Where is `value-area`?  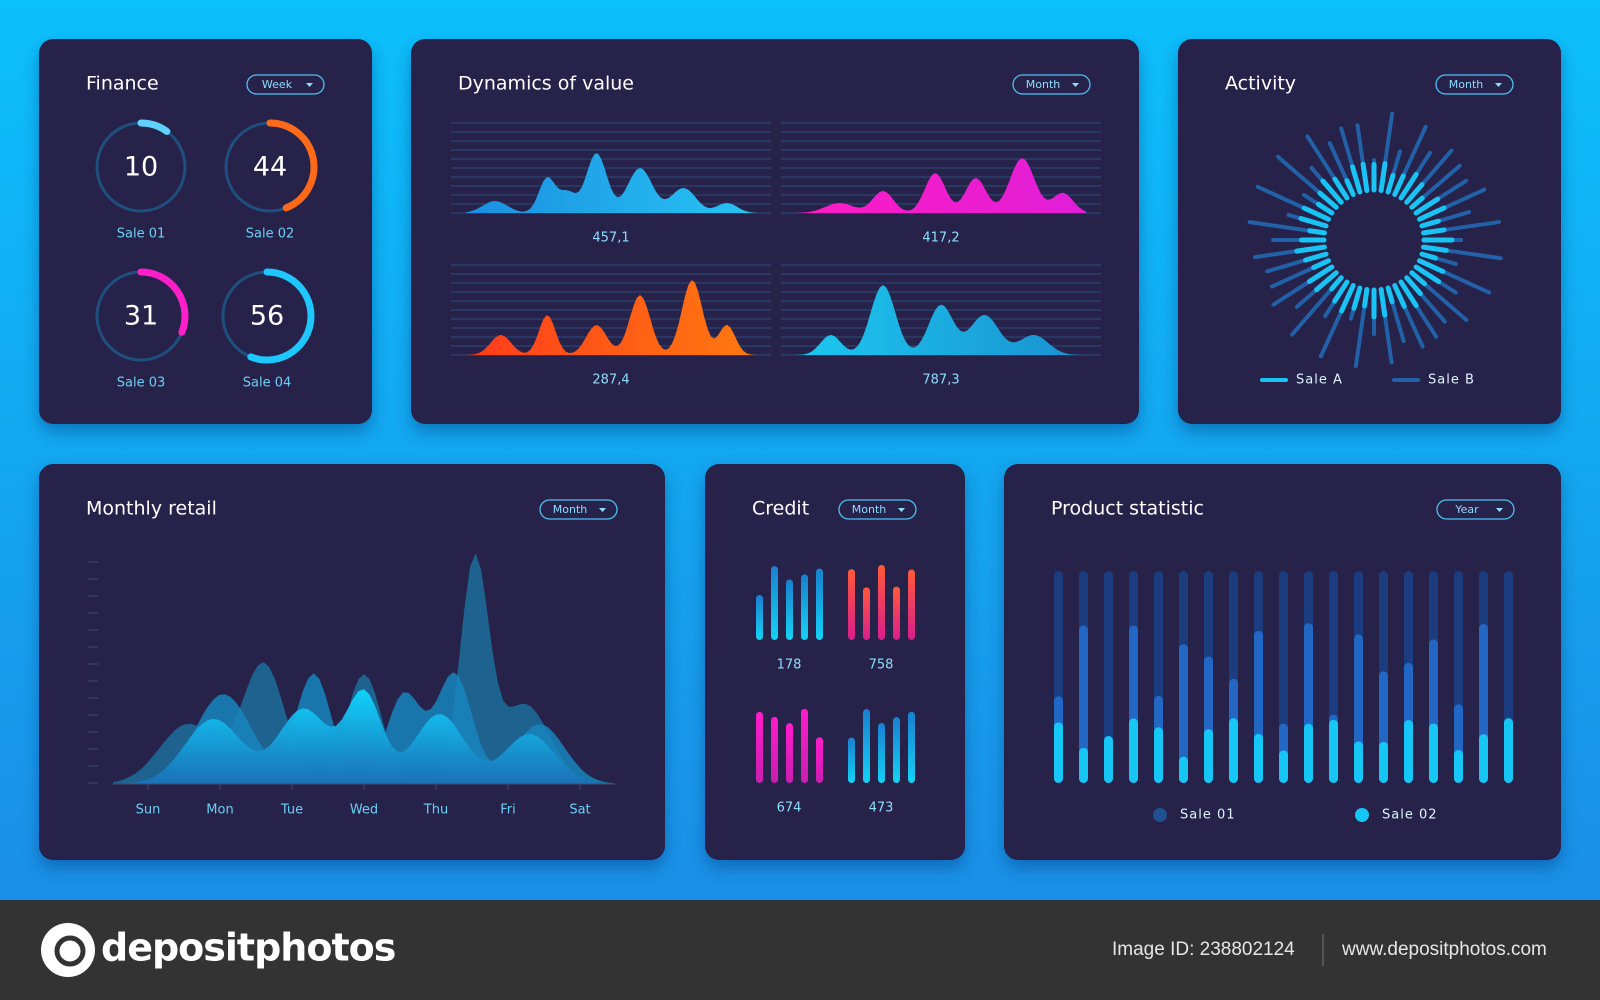 value-area is located at coordinates (611, 317).